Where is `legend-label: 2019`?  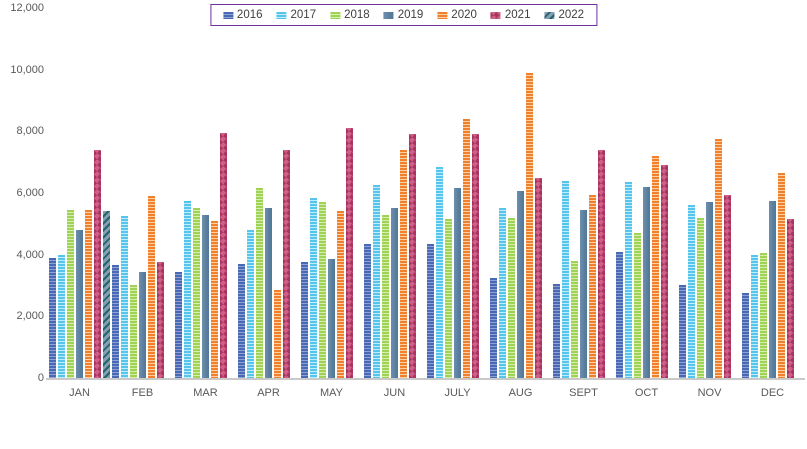 legend-label: 2019 is located at coordinates (410, 15).